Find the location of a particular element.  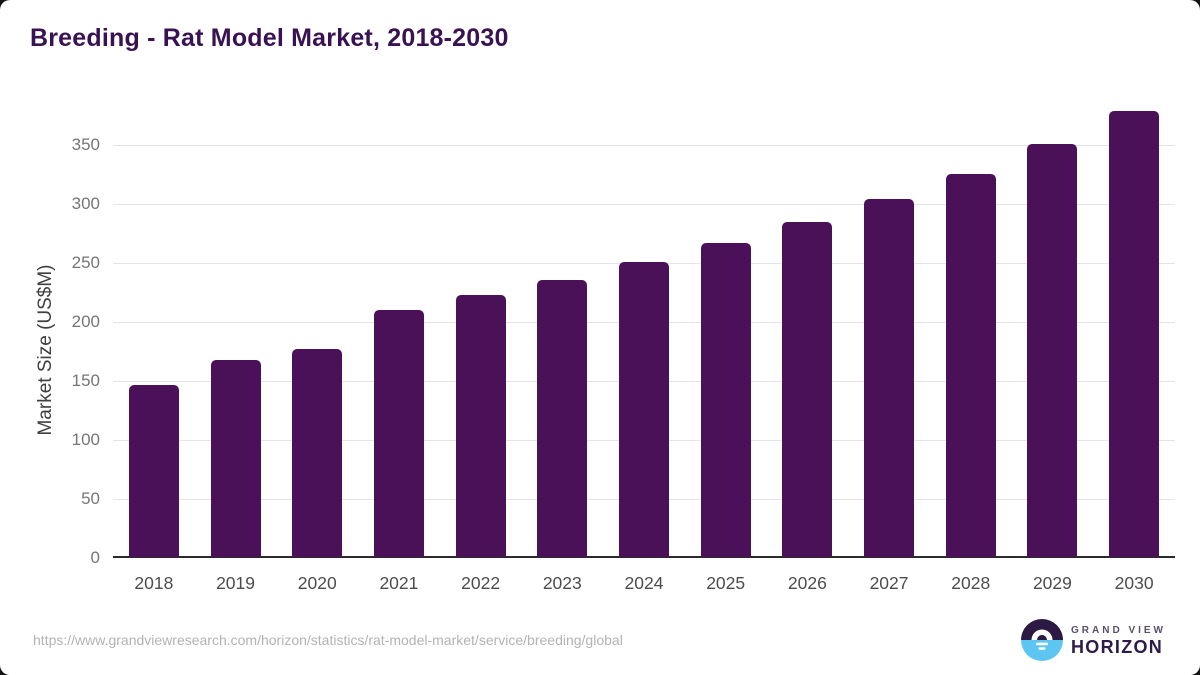

bar-2028 is located at coordinates (970, 365).